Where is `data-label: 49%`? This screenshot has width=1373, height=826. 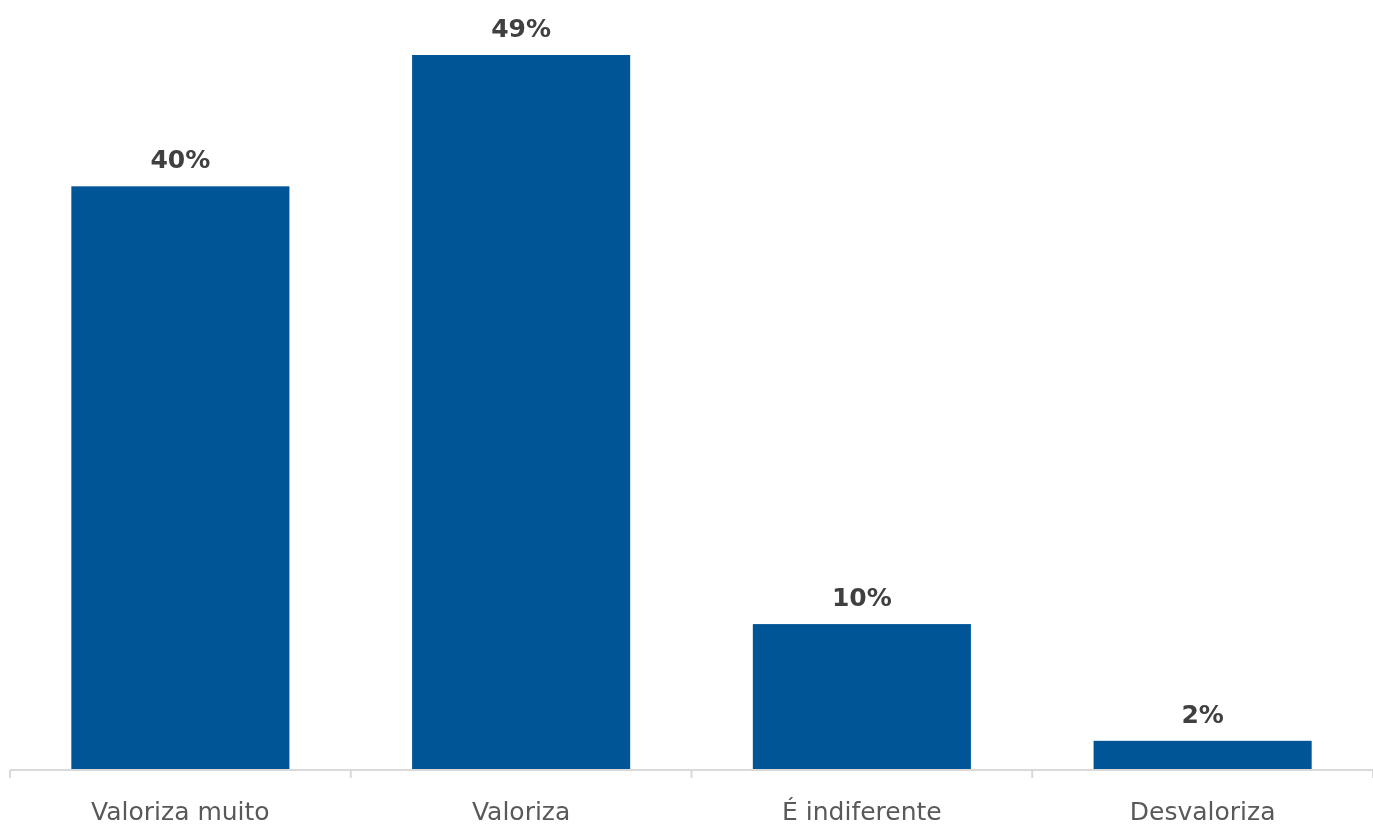 data-label: 49% is located at coordinates (521, 28).